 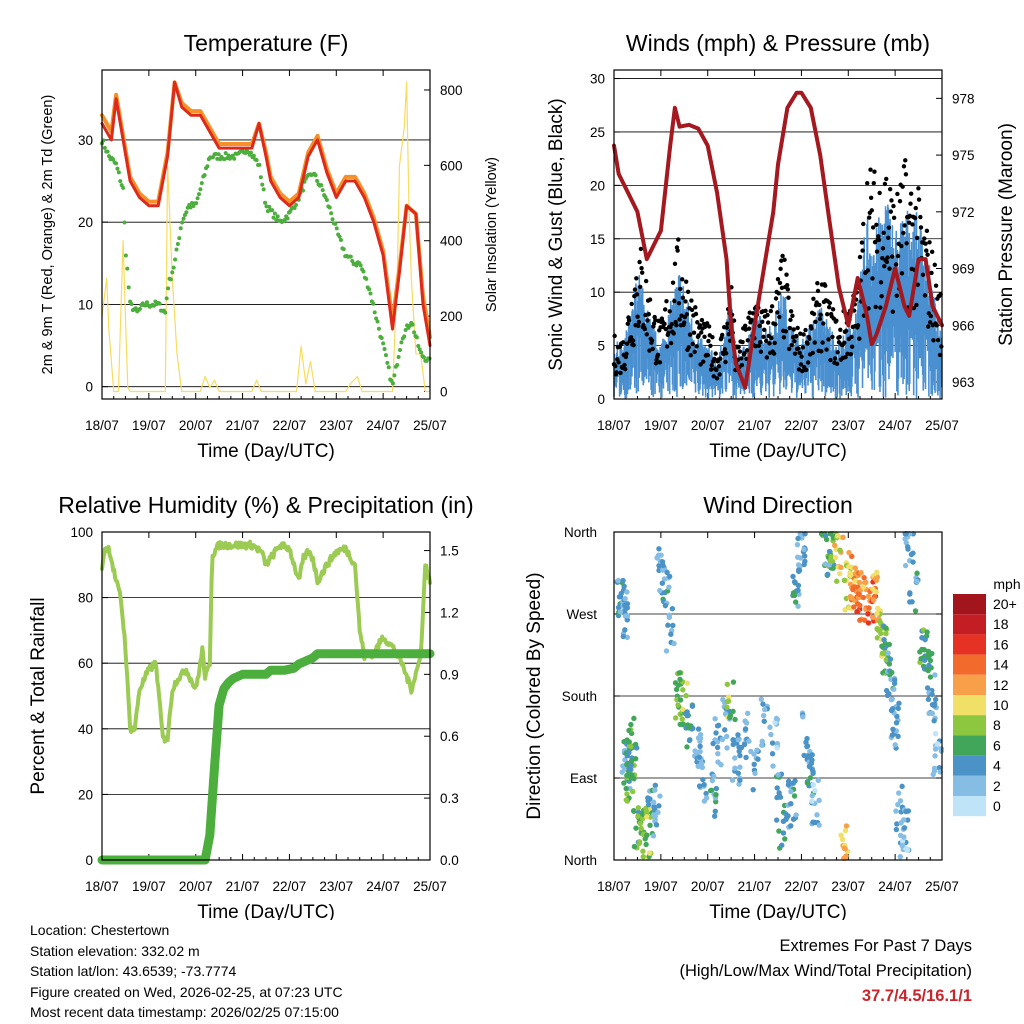 I want to click on x-tick-label: 22/07, so click(x=290, y=886).